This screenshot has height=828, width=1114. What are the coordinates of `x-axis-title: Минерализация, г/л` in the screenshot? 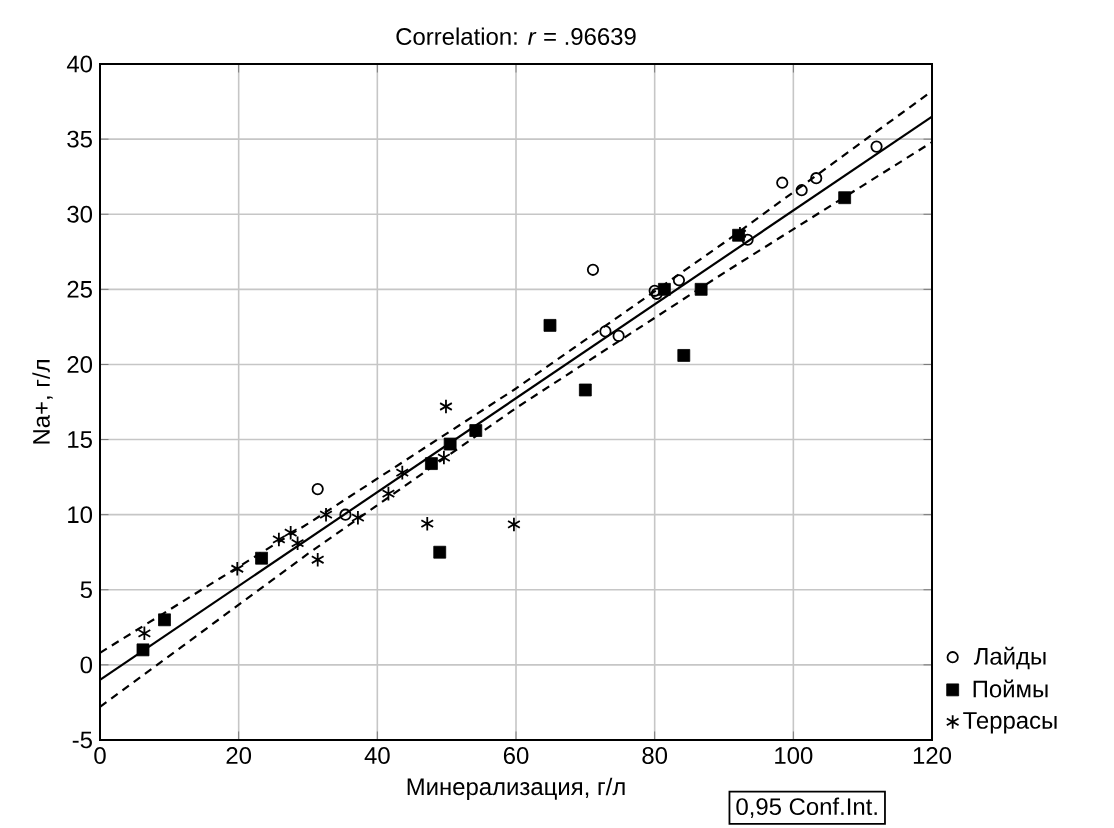 It's located at (516, 788).